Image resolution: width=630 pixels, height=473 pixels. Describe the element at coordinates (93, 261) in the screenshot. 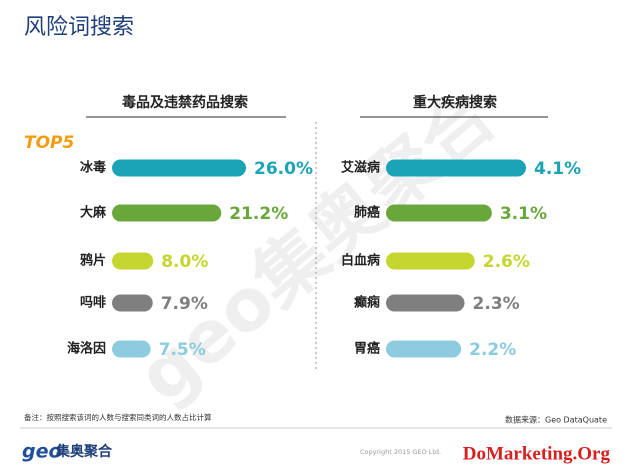

I see `category-label: 鸦片` at that location.